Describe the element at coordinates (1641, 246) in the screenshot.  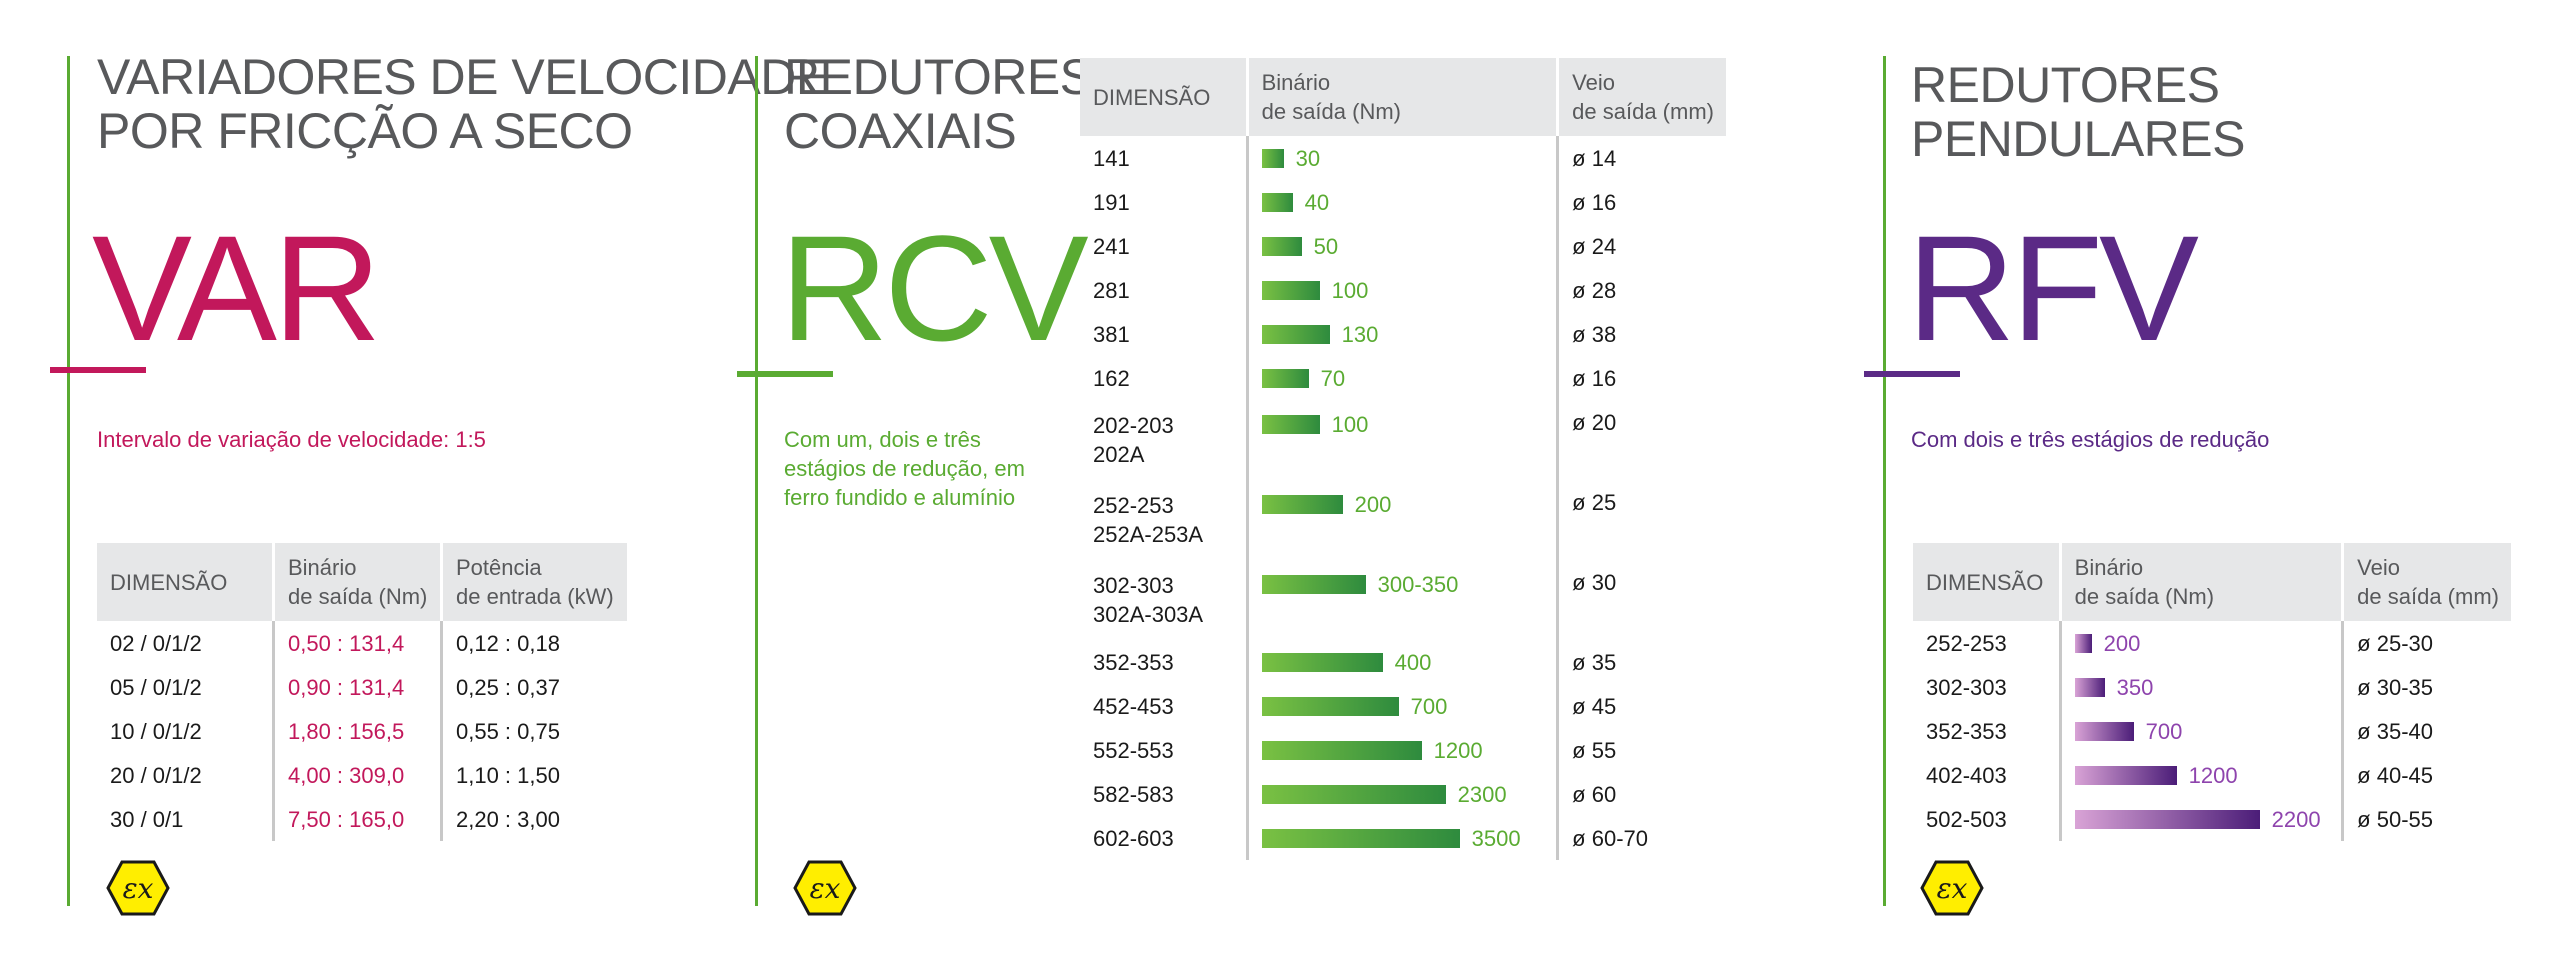
I see `rcv-shaft-cell: ø 24` at that location.